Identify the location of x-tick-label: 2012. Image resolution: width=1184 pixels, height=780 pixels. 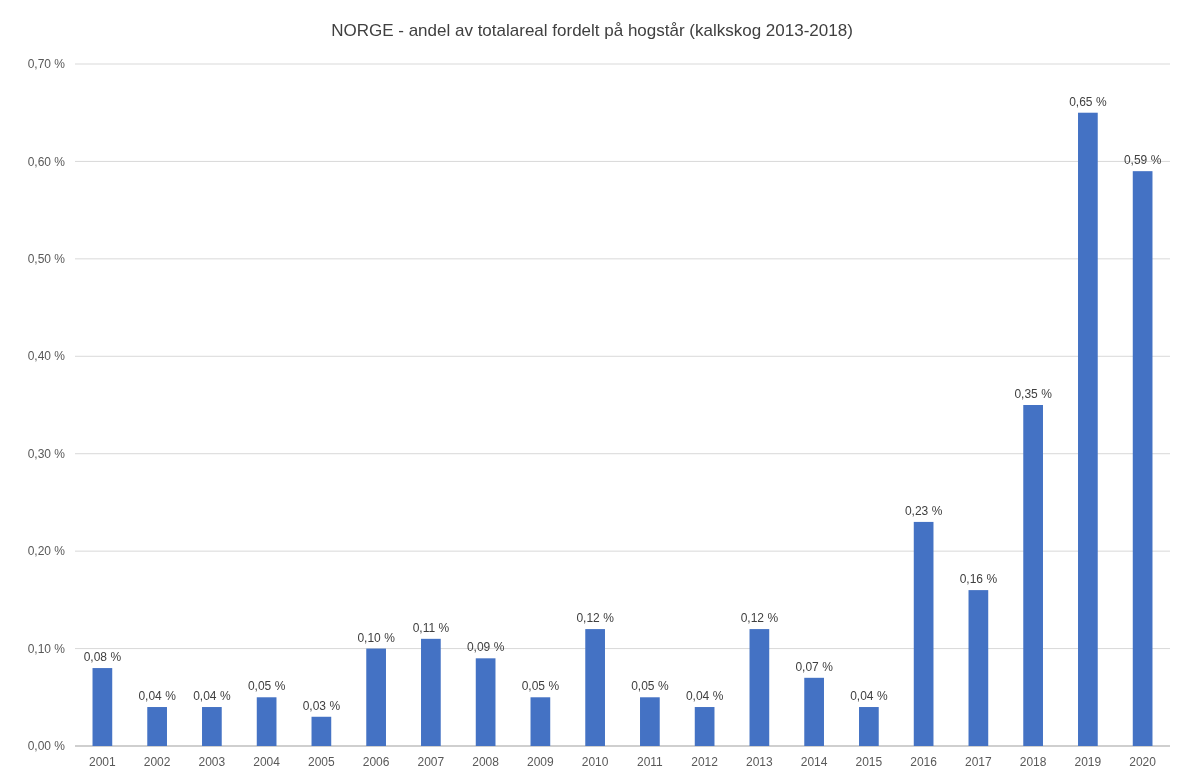
(705, 762).